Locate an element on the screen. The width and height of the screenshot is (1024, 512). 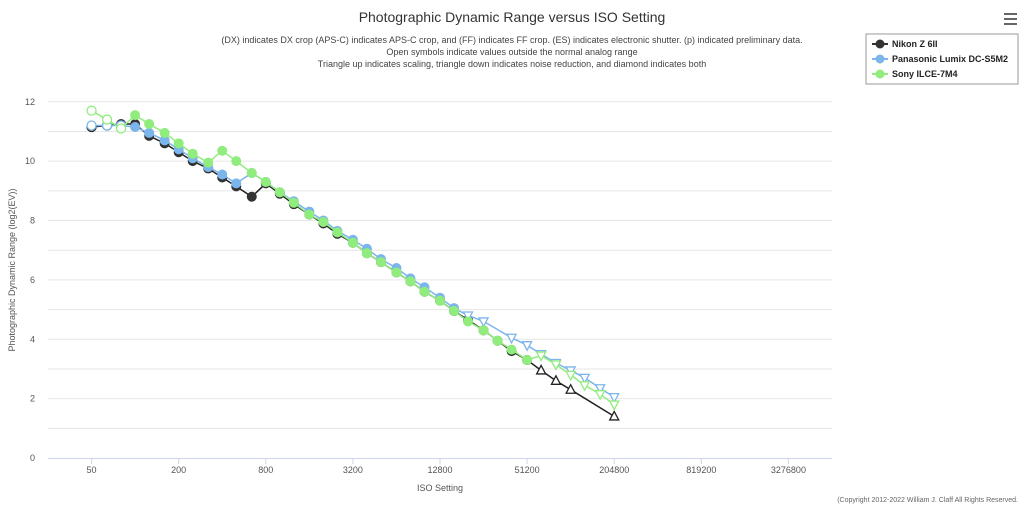
legend-item-nikon: Nikon Z 6II is located at coordinates (905, 44).